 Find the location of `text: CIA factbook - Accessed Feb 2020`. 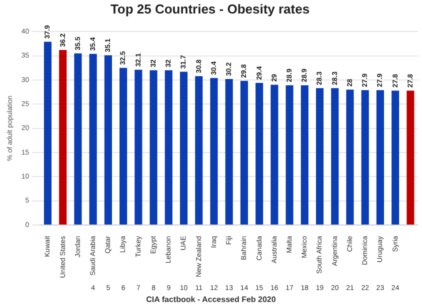

text: CIA factbook - Accessed Feb 2020 is located at coordinates (211, 299).